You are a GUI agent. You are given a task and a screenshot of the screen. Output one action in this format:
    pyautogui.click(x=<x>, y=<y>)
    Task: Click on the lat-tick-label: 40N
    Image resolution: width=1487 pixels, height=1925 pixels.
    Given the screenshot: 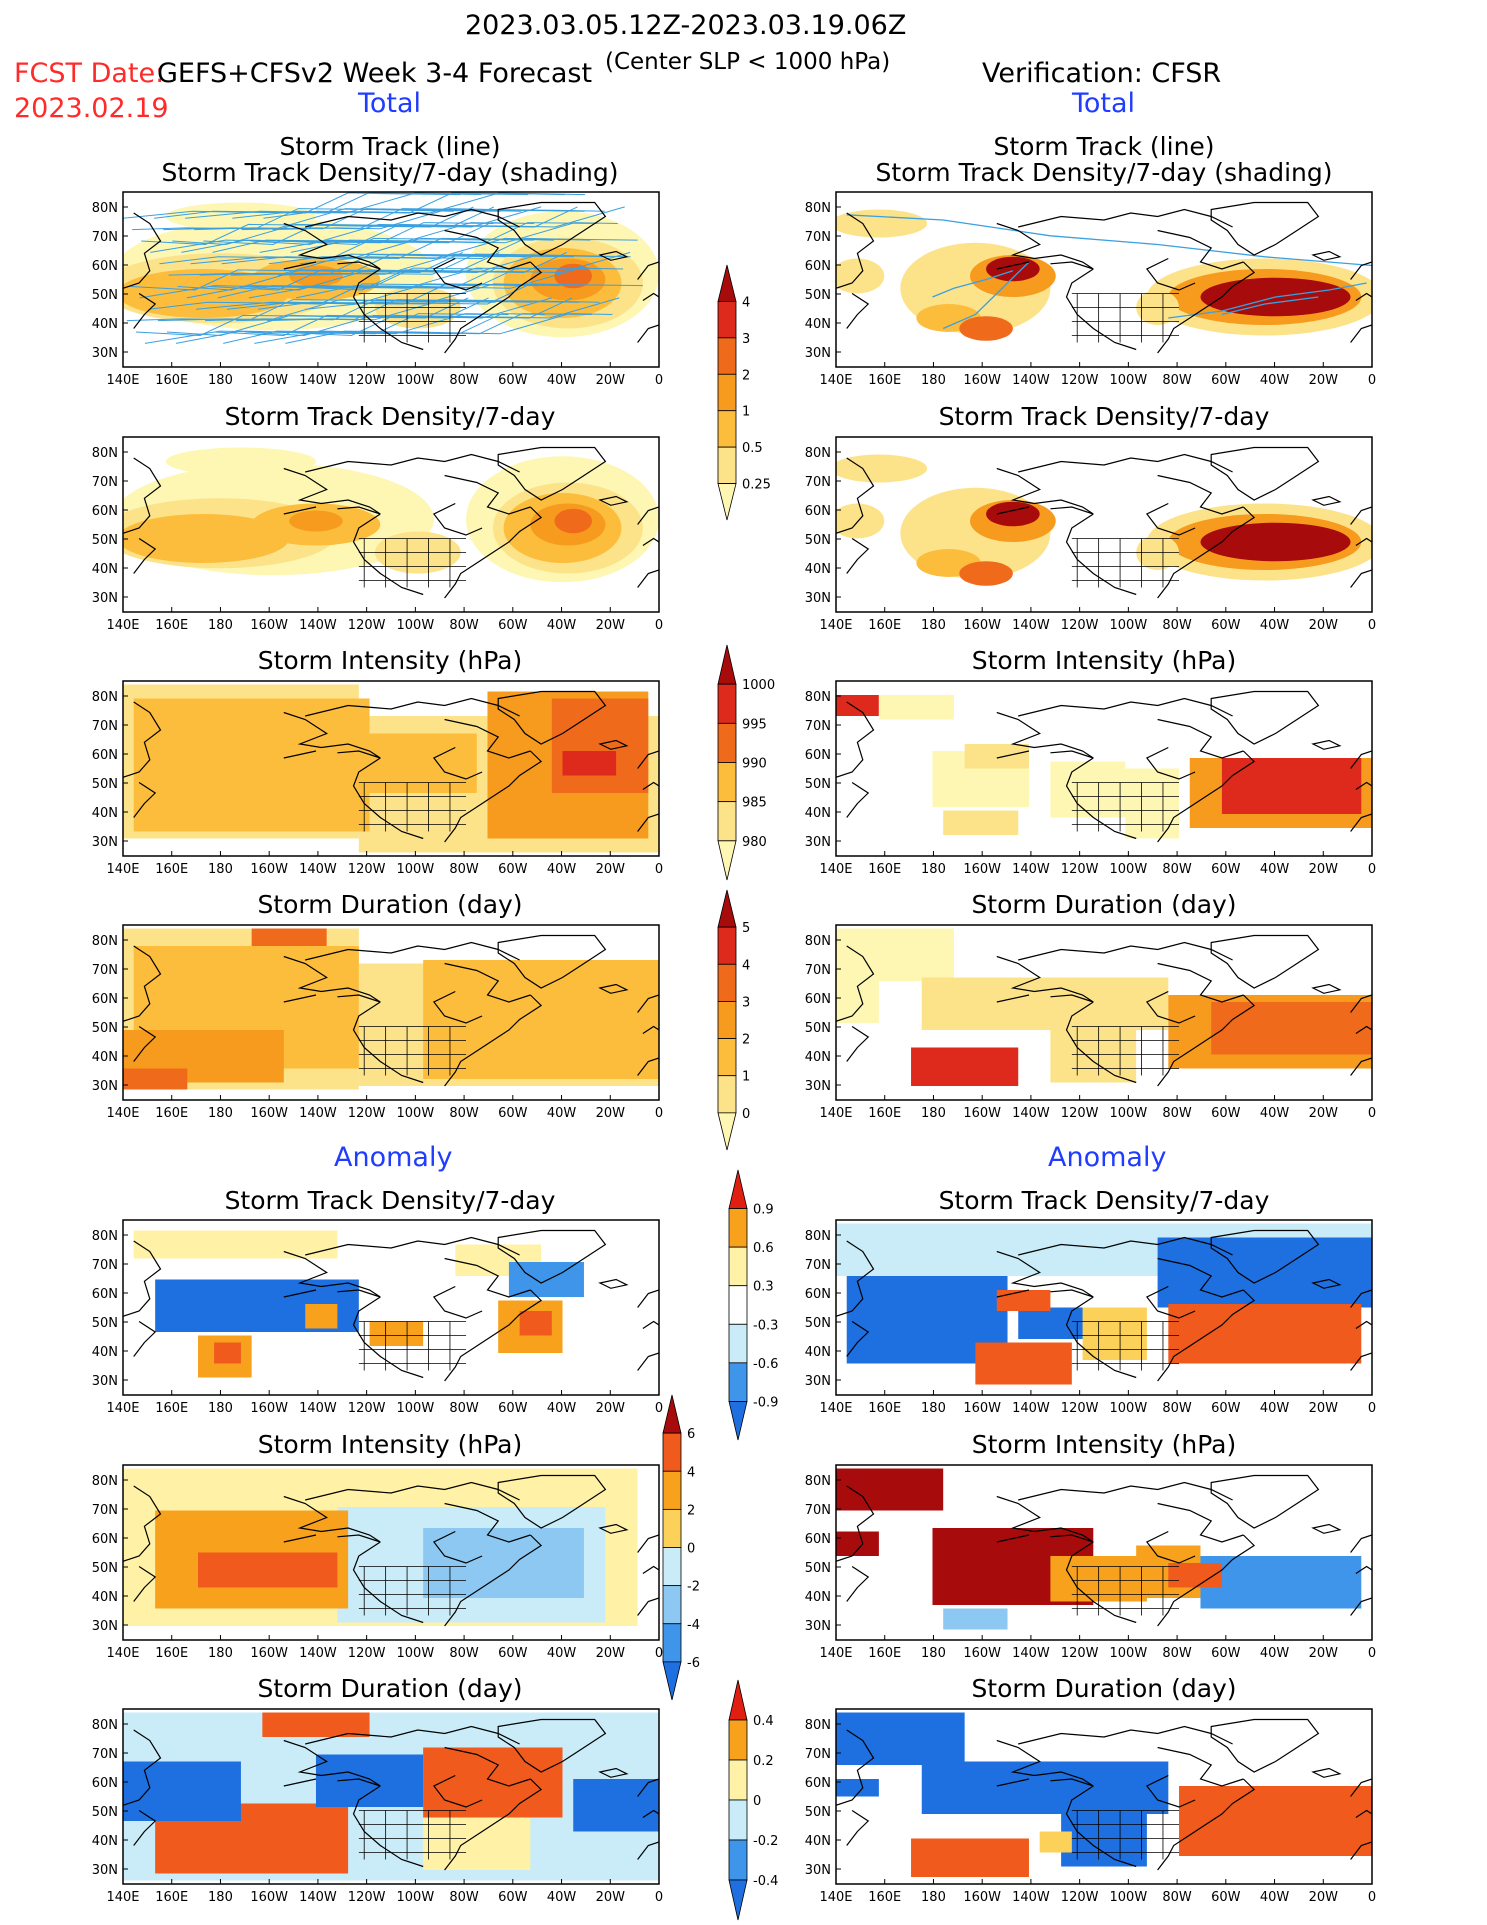 What is the action you would take?
    pyautogui.click(x=818, y=324)
    